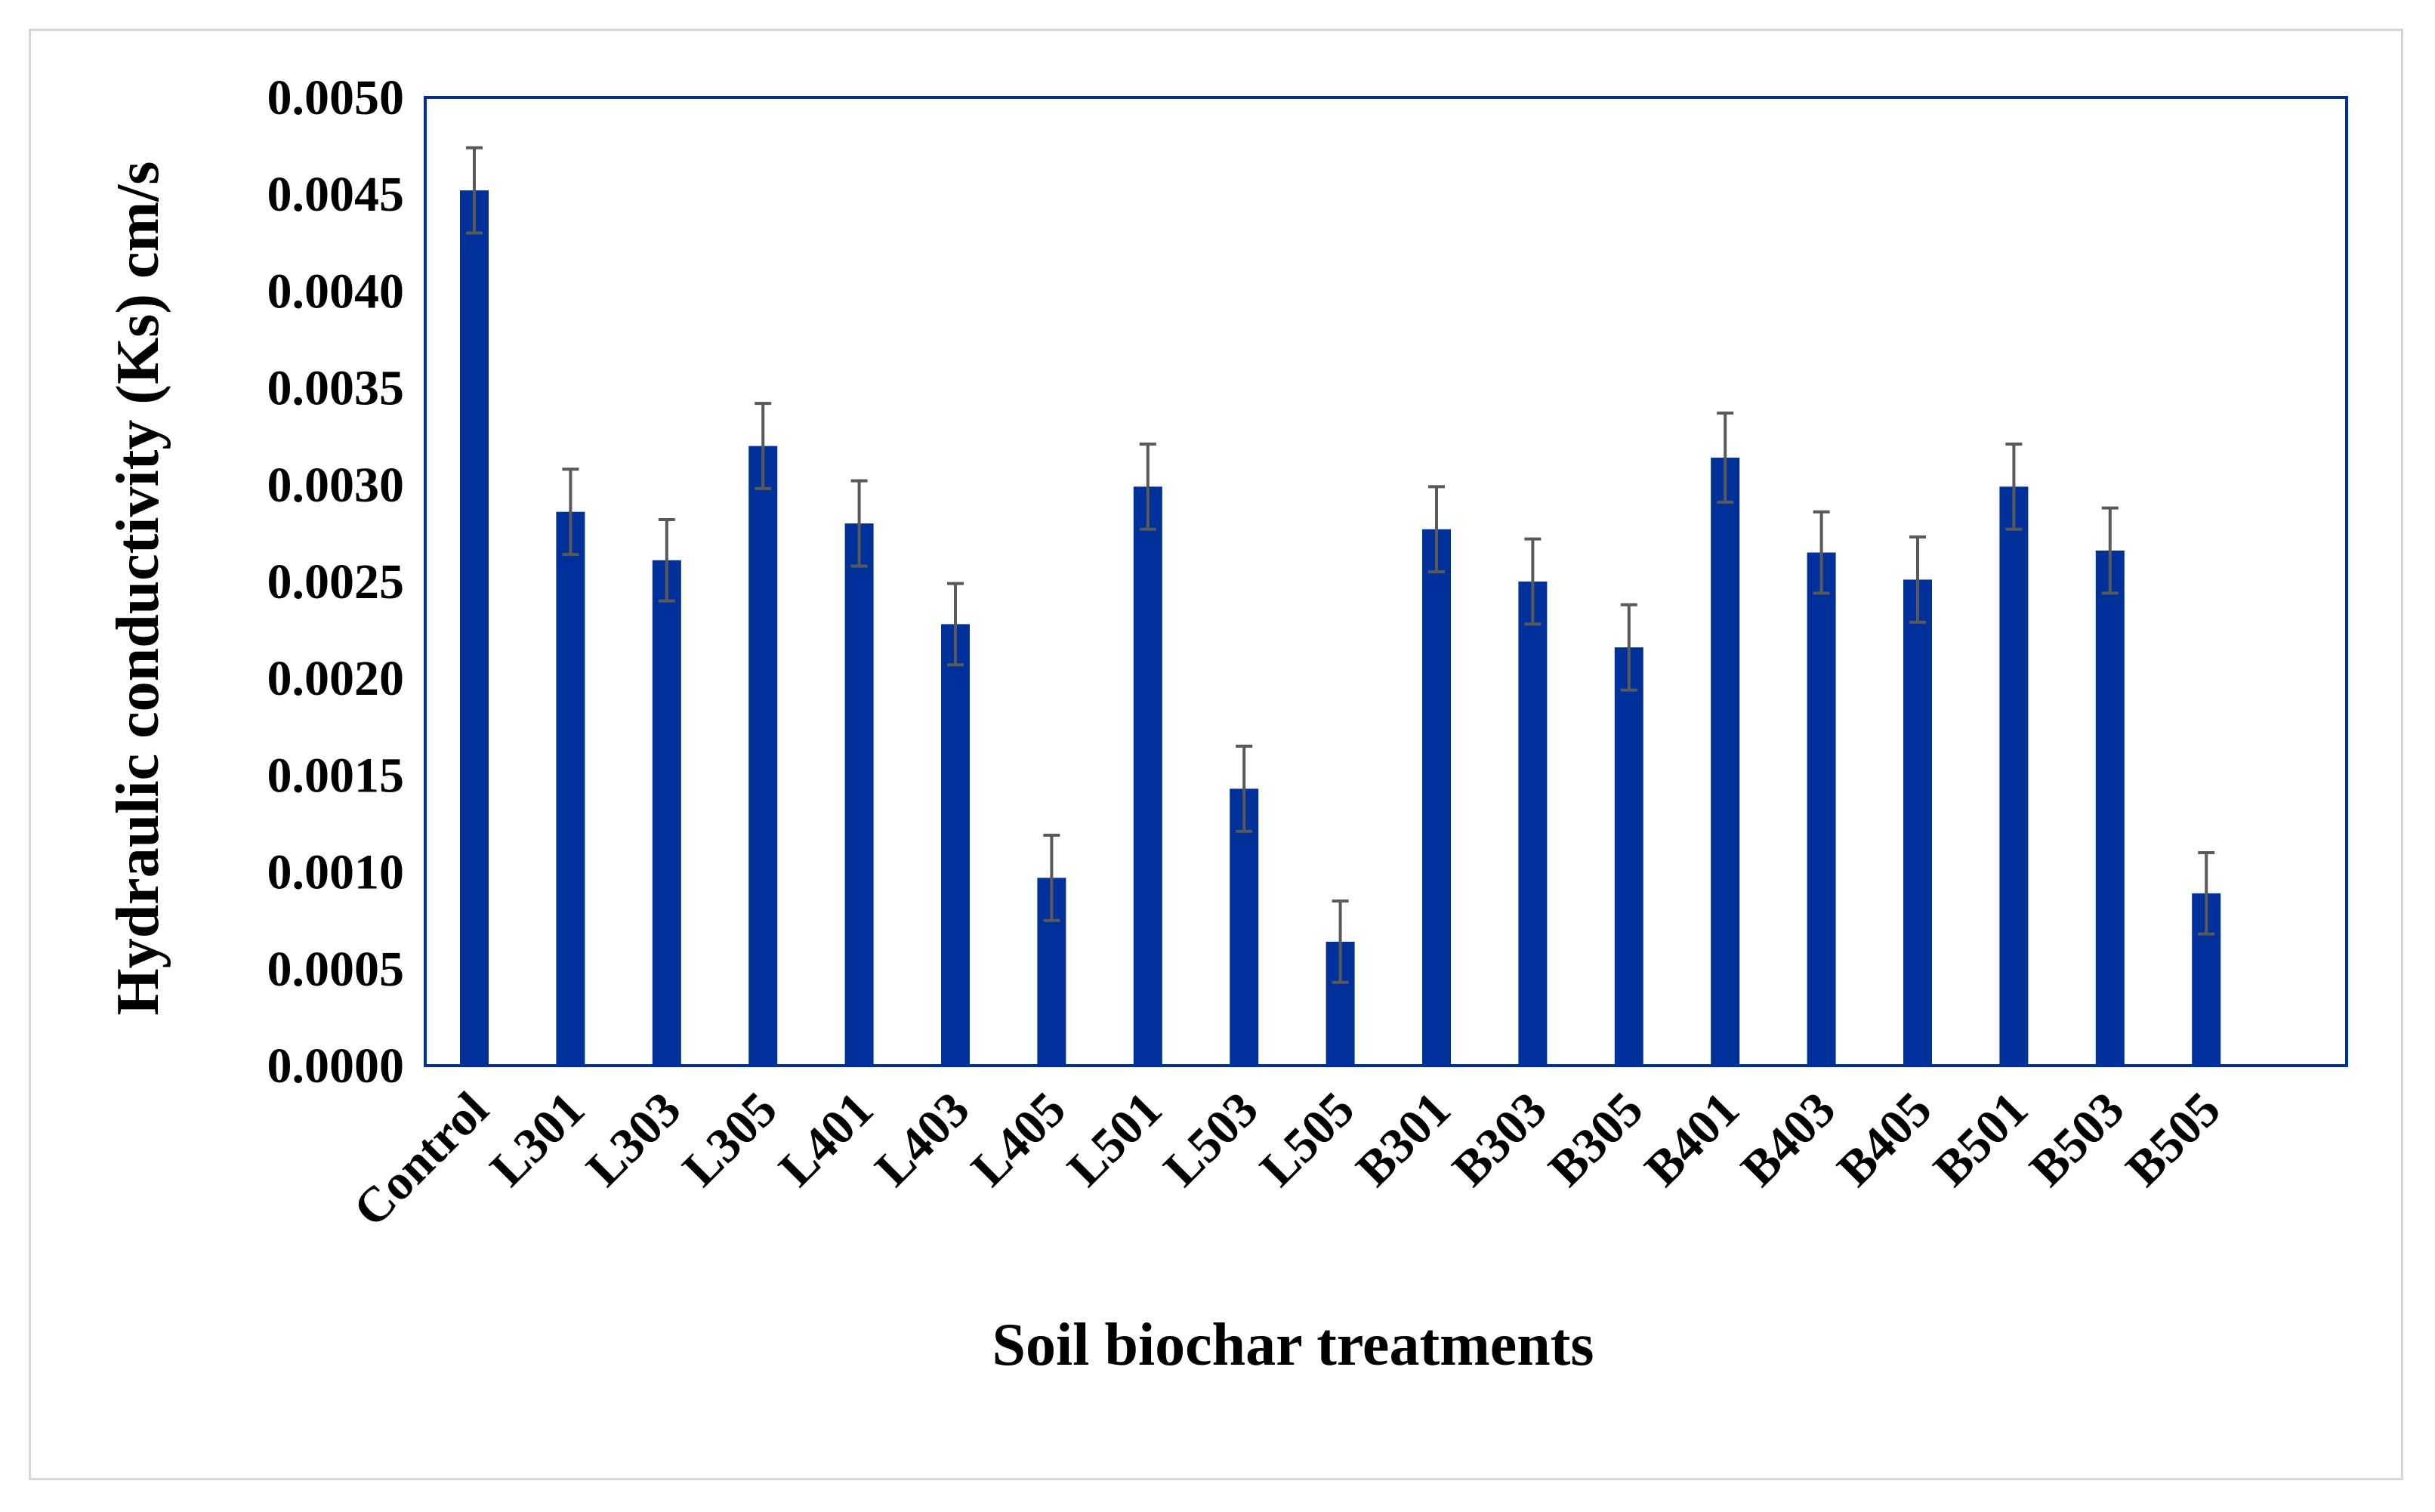  Describe the element at coordinates (336, 1066) in the screenshot. I see `y-tick-label: 0.0000` at that location.